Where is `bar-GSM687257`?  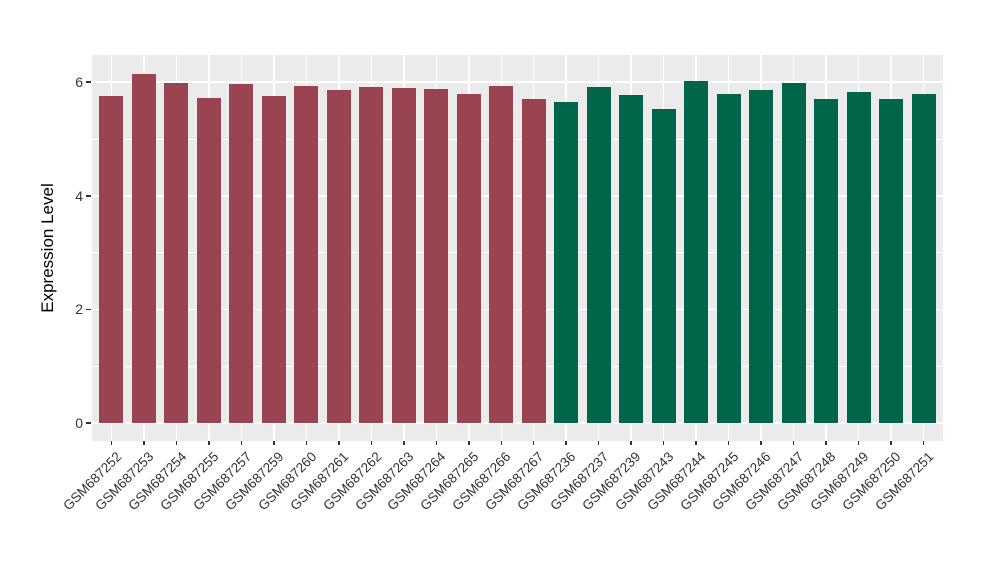 bar-GSM687257 is located at coordinates (241, 253).